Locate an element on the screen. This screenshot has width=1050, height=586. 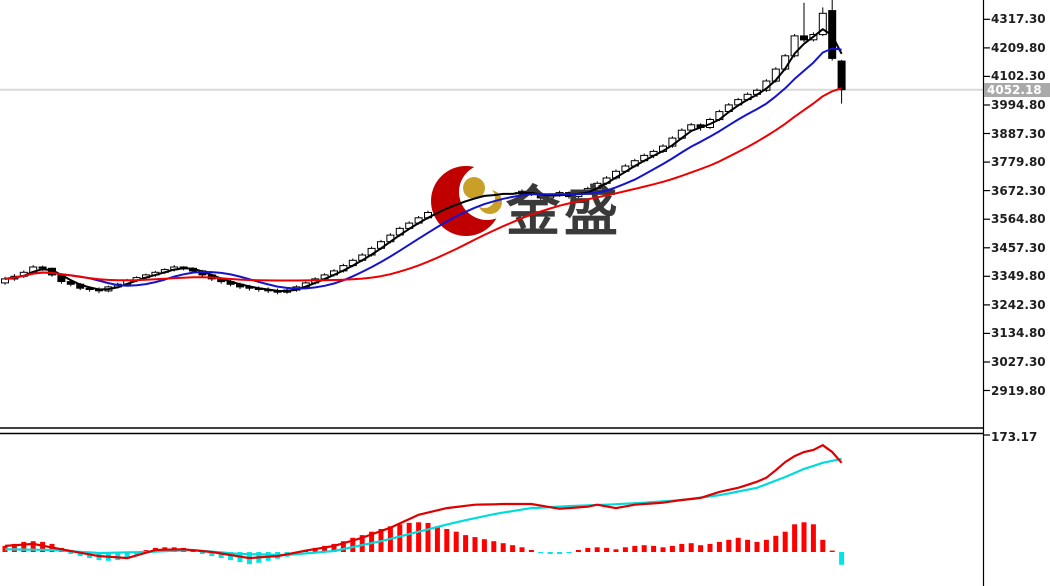
watermark-logo: 金盛 is located at coordinates (526, 203).